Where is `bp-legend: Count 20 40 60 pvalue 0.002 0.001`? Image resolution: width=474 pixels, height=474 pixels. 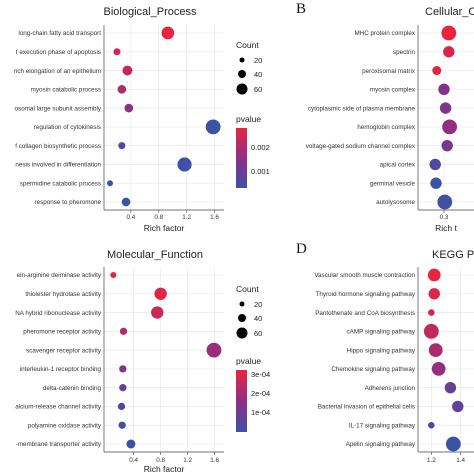 bp-legend: Count 20 40 60 pvalue 0.002 0.001 is located at coordinates (253, 114).